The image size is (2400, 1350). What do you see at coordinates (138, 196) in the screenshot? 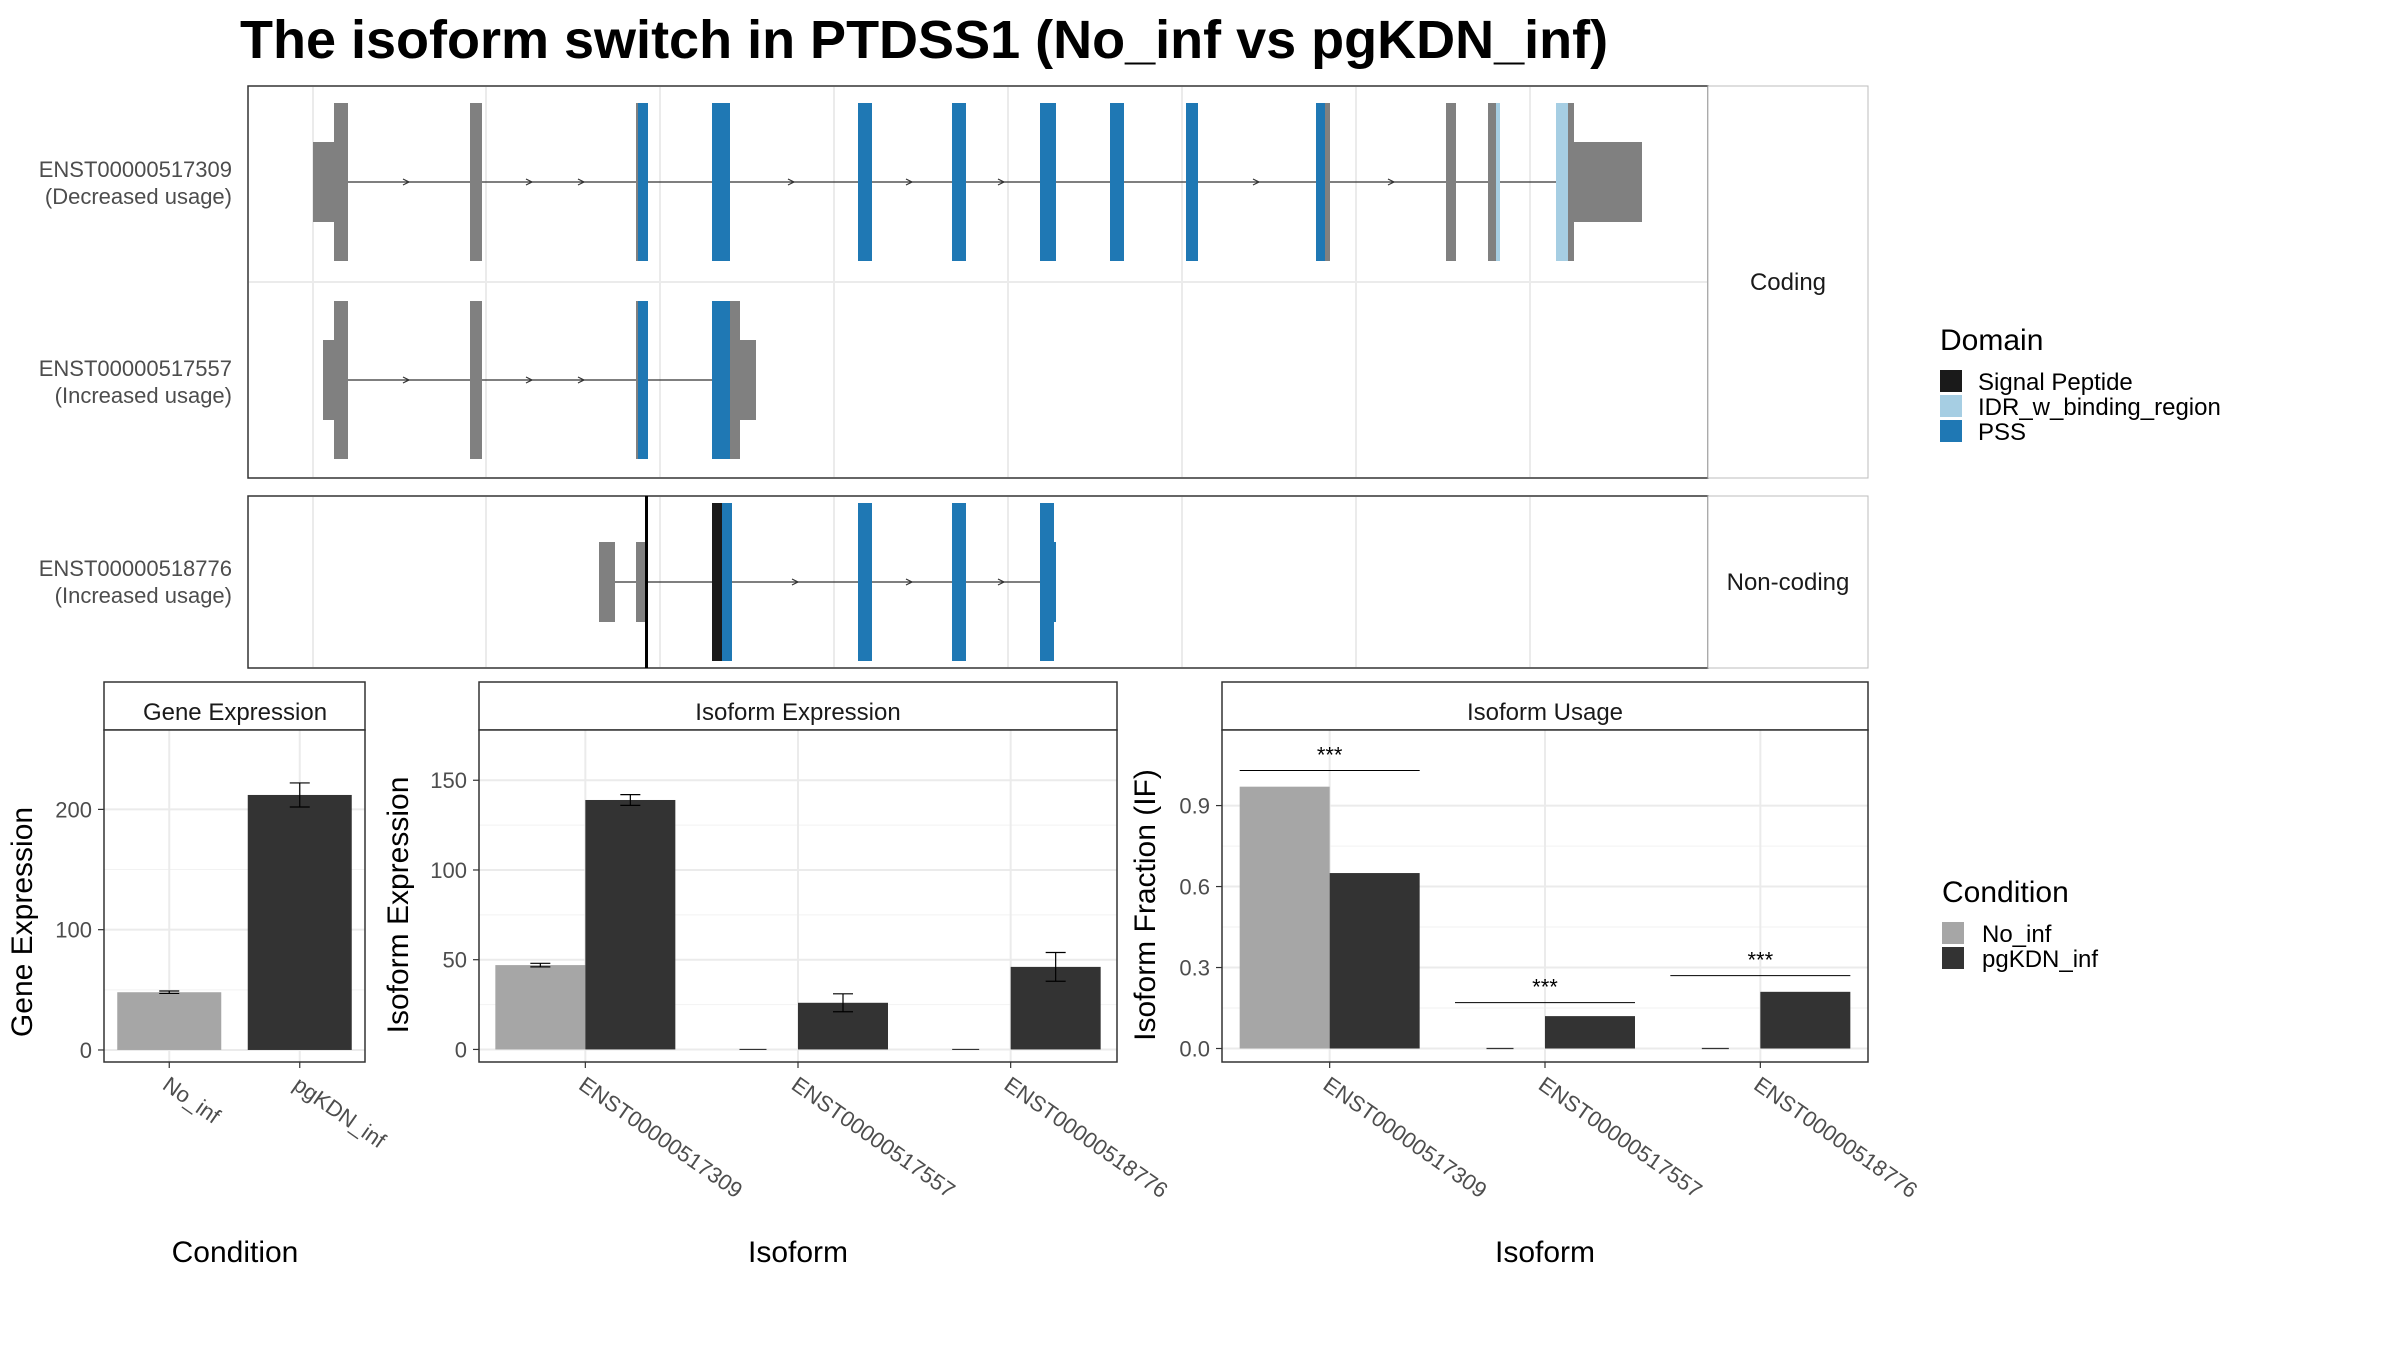
I see `isoform-usage-label: (Decreased usage)` at bounding box center [138, 196].